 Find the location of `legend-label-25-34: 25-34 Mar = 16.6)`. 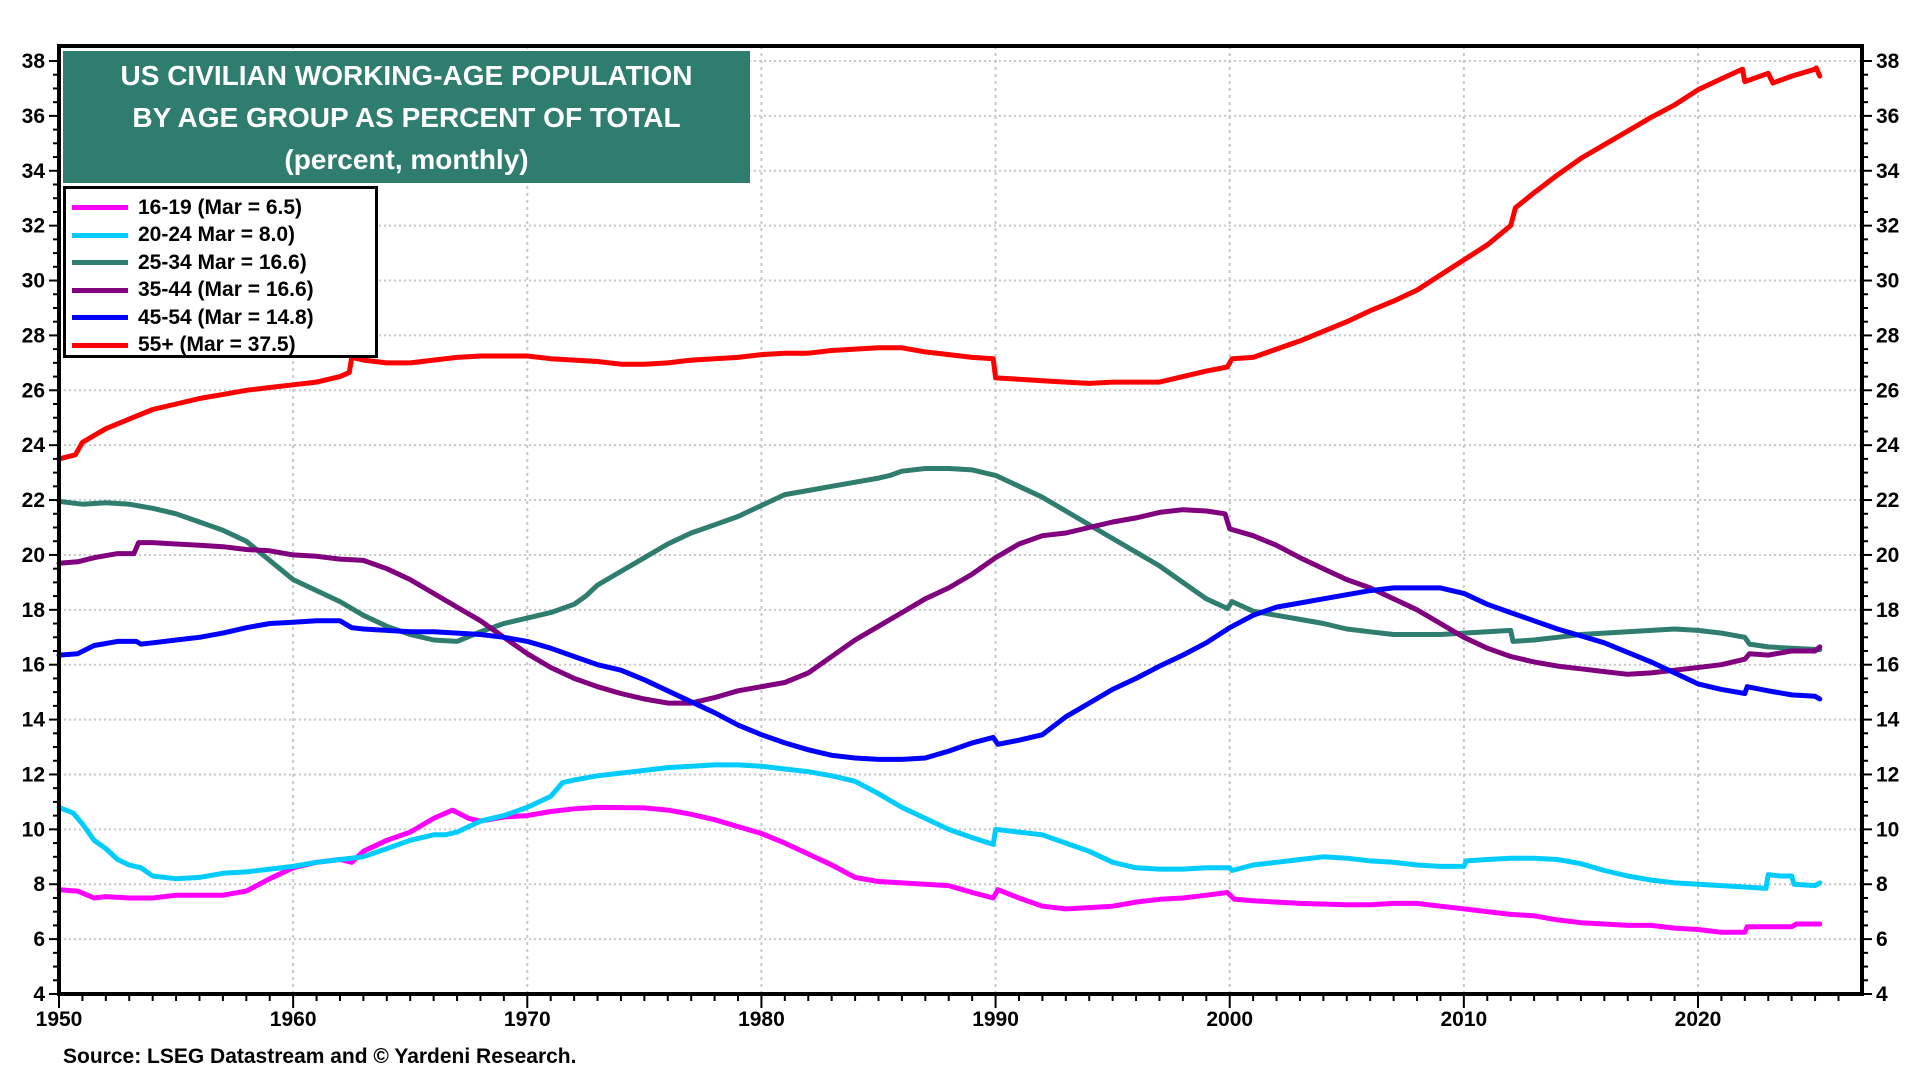

legend-label-25-34: 25-34 Mar = 16.6) is located at coordinates (222, 262).